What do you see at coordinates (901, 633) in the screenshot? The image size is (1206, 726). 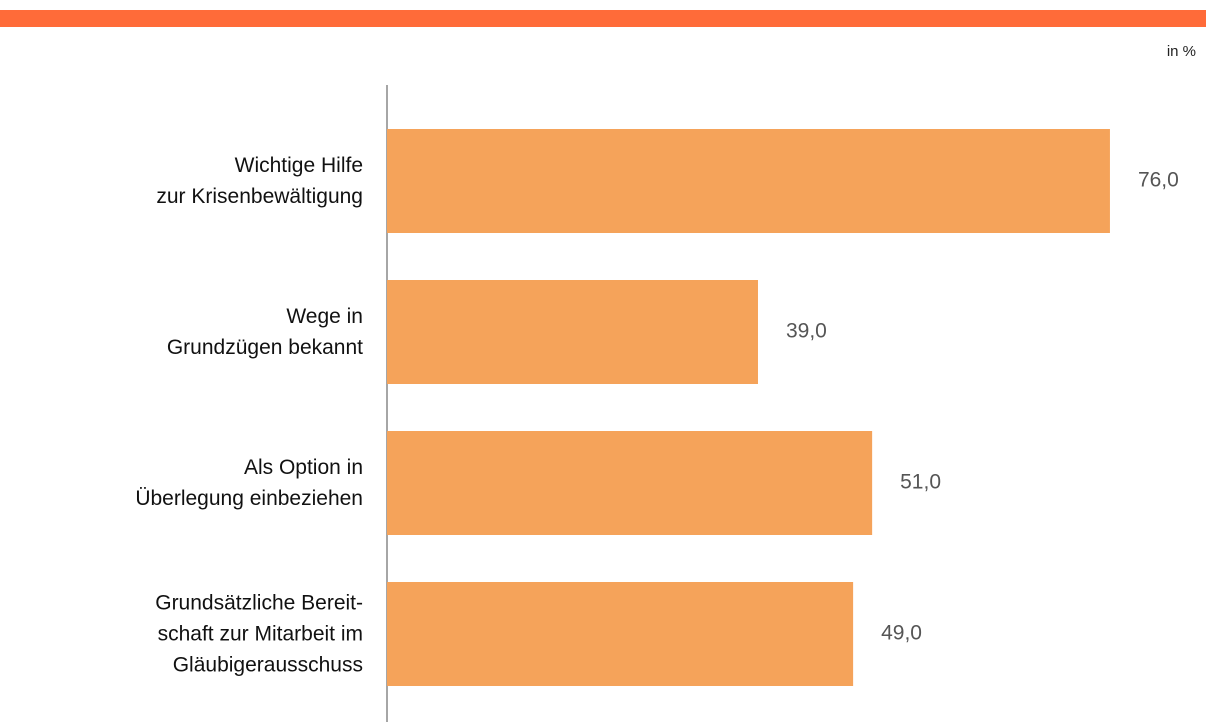 I see `value-label: 49,0` at bounding box center [901, 633].